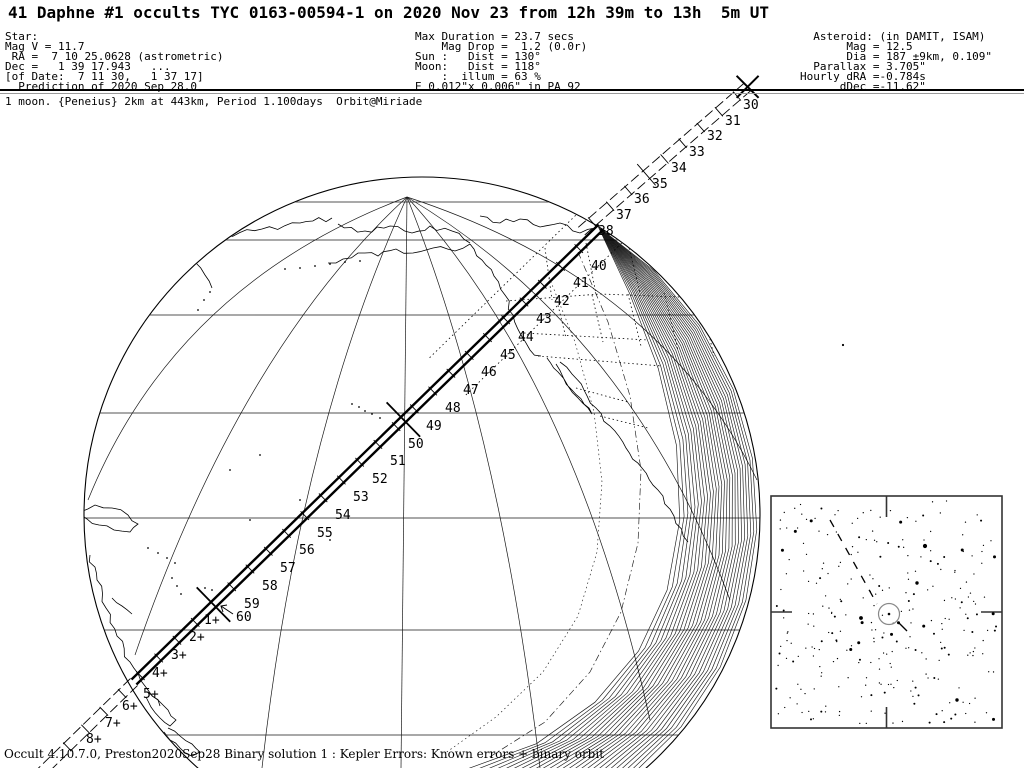 The width and height of the screenshot is (1024, 768). Describe the element at coordinates (606, 231) in the screenshot. I see `minute-label: 38` at that location.